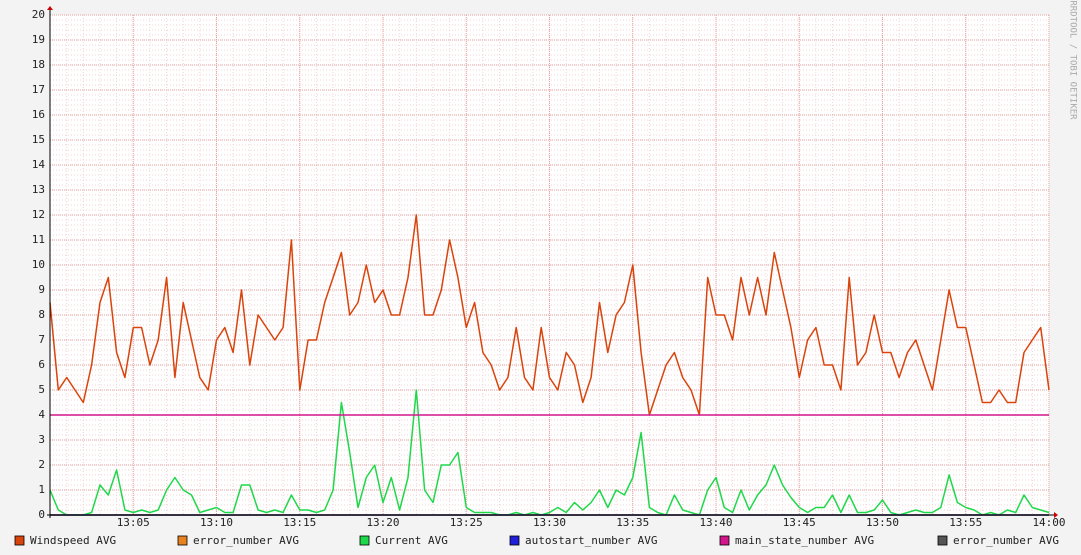 Image resolution: width=1081 pixels, height=555 pixels. I want to click on y-tick-label: 17, so click(38, 89).